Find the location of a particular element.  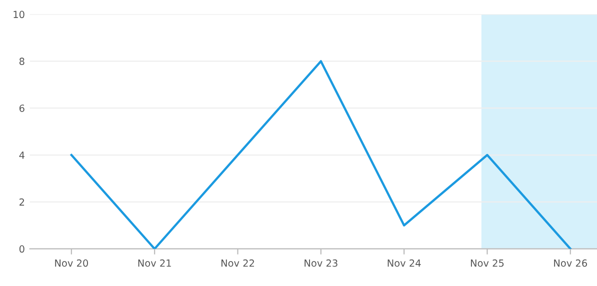

x-tick-label: Nov 21 is located at coordinates (154, 263).